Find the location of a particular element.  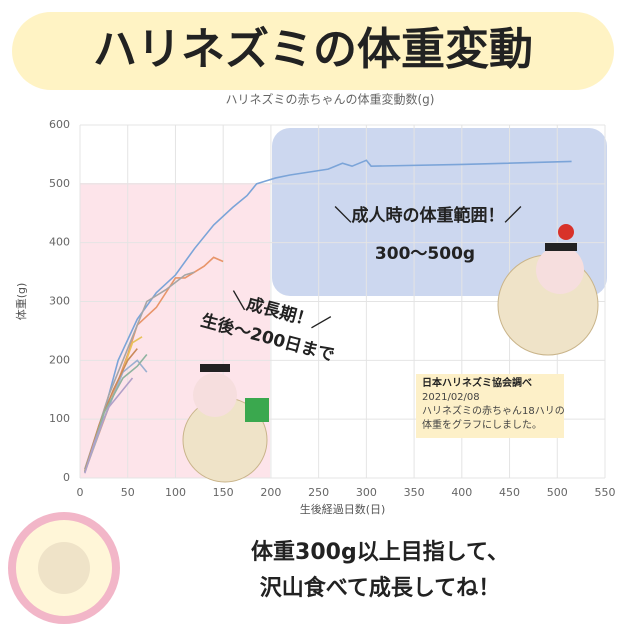

adult-region is located at coordinates (439, 212).